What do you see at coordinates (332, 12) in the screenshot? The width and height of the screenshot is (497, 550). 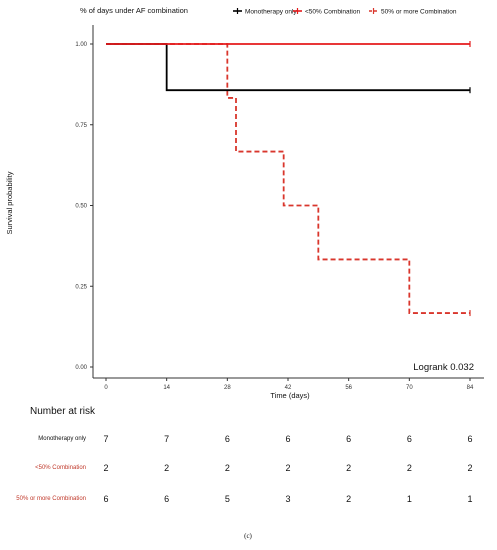 I see `legend-entry-label: <50% Combination` at bounding box center [332, 12].